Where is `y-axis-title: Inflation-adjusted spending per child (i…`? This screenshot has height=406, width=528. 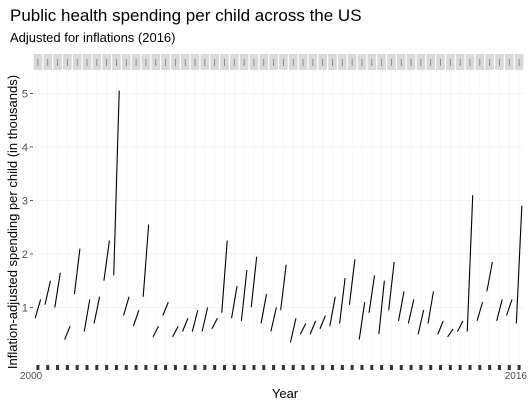 y-axis-title: Inflation-adjusted spending per child (i… is located at coordinates (12, 222).